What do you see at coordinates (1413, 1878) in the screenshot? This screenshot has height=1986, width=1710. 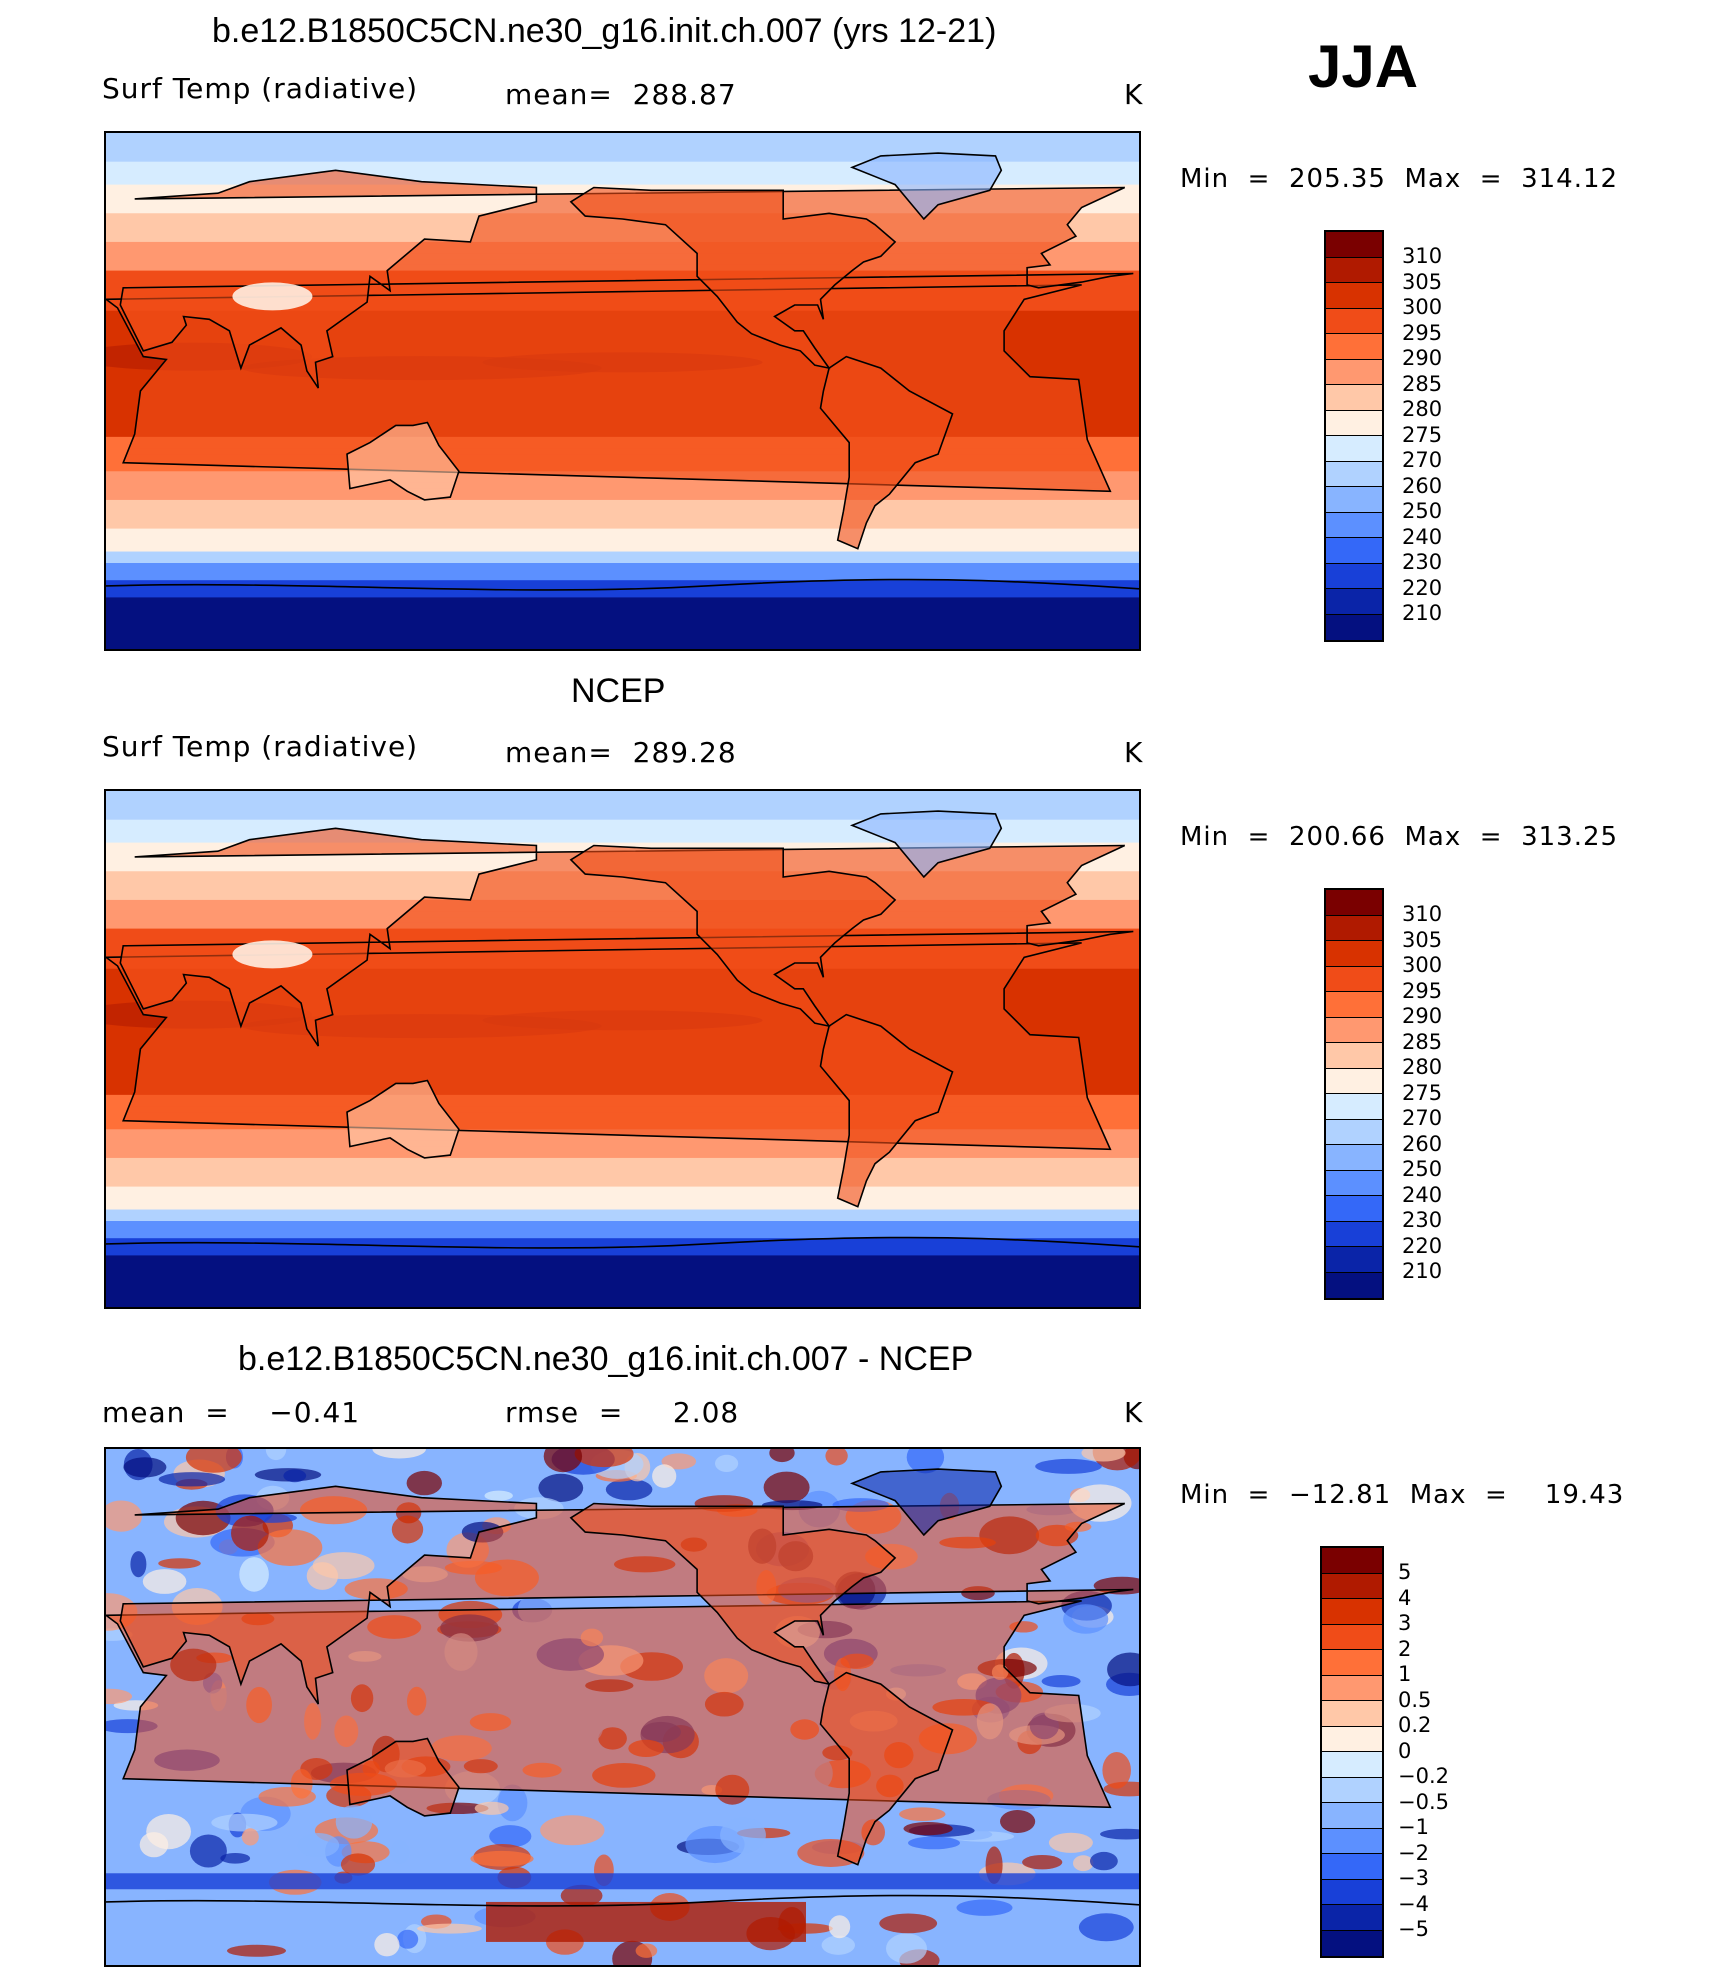 I see `colorbar-difference-tick-label: −3` at bounding box center [1413, 1878].